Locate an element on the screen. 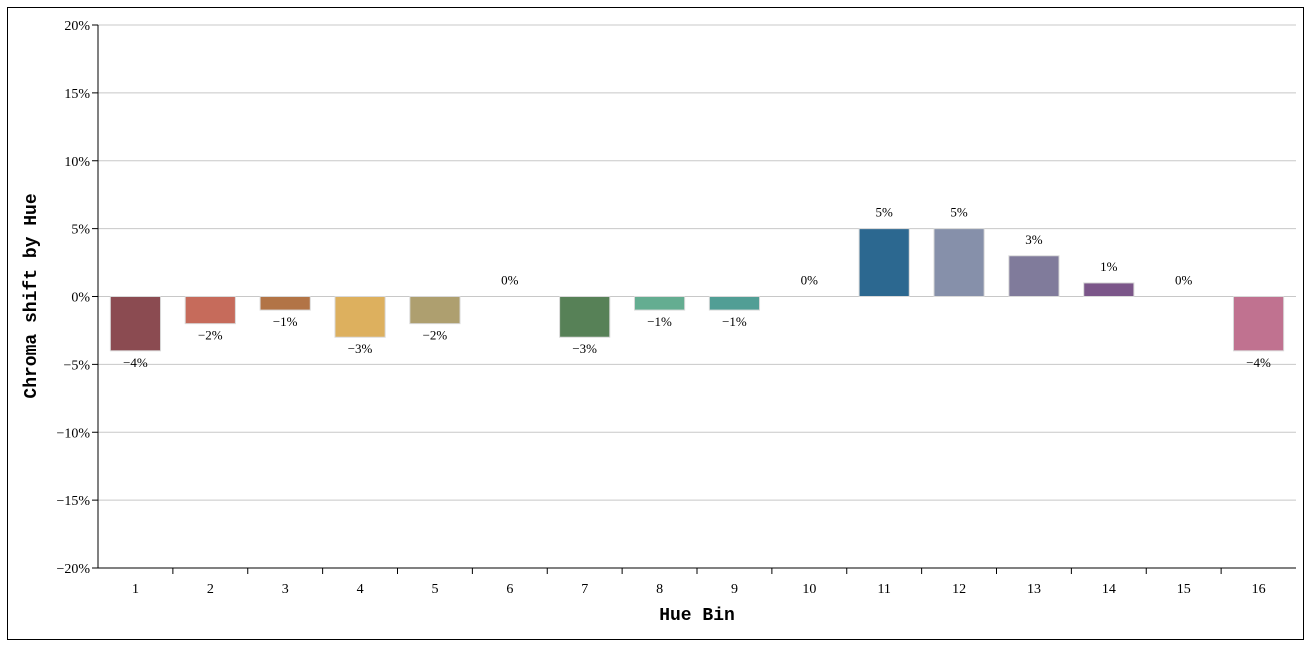  y-tick-label: 20% is located at coordinates (77, 26).